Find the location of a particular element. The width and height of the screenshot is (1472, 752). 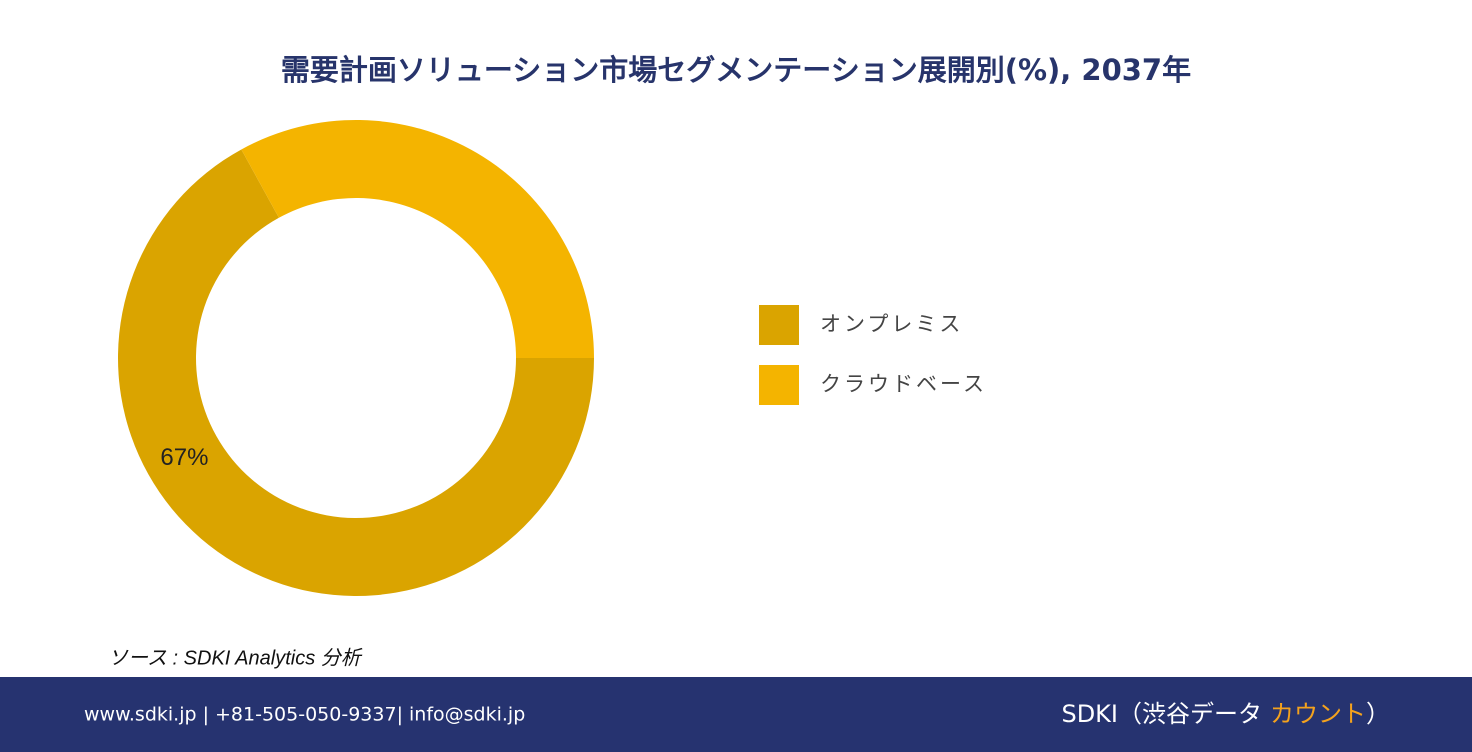

donut-segment is located at coordinates (417, 239).